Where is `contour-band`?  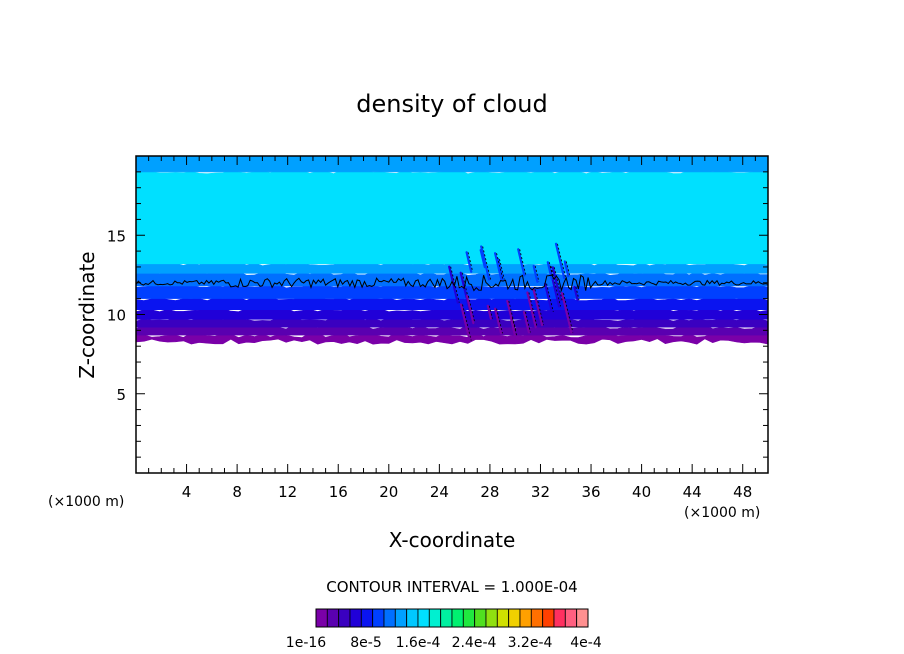
contour-band is located at coordinates (452, 217).